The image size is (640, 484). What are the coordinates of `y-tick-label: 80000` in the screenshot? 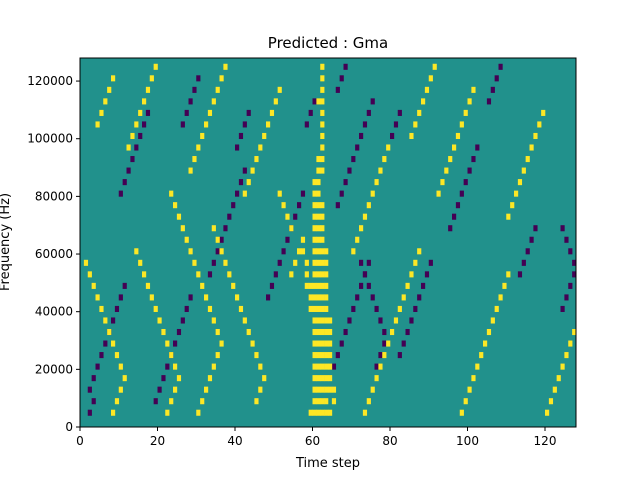 It's located at (54, 196).